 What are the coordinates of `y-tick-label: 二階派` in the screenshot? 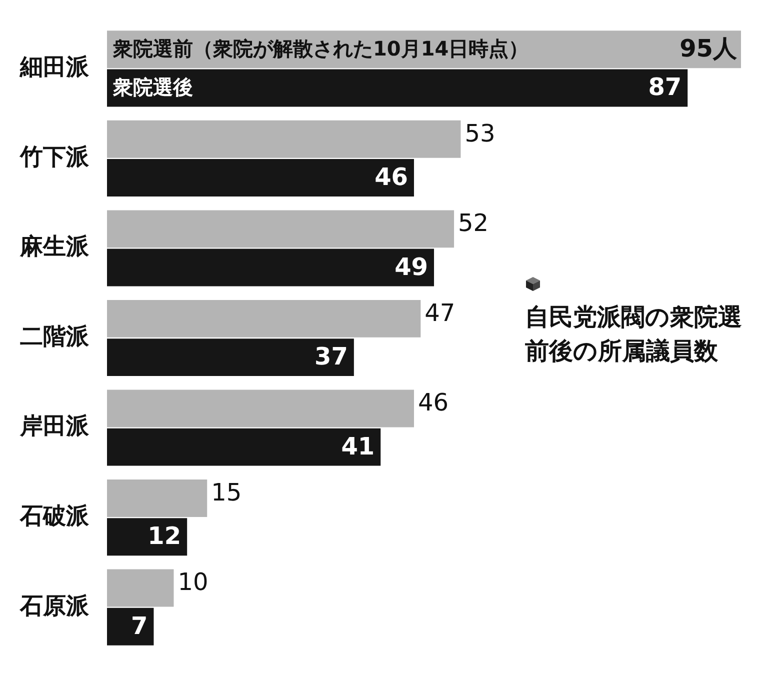 It's located at (55, 337).